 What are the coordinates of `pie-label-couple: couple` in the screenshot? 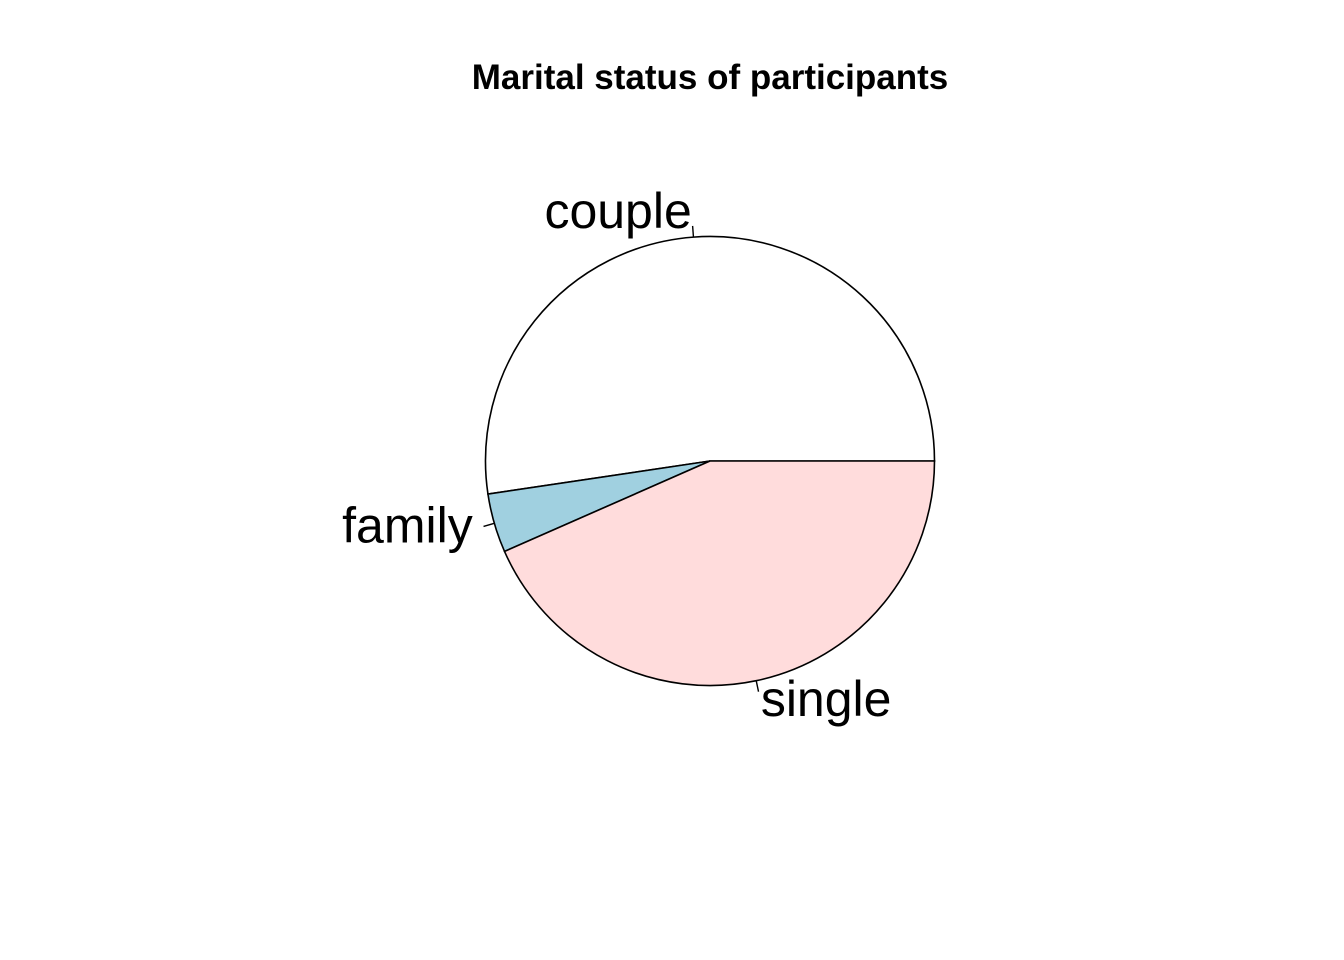 It's located at (617, 211).